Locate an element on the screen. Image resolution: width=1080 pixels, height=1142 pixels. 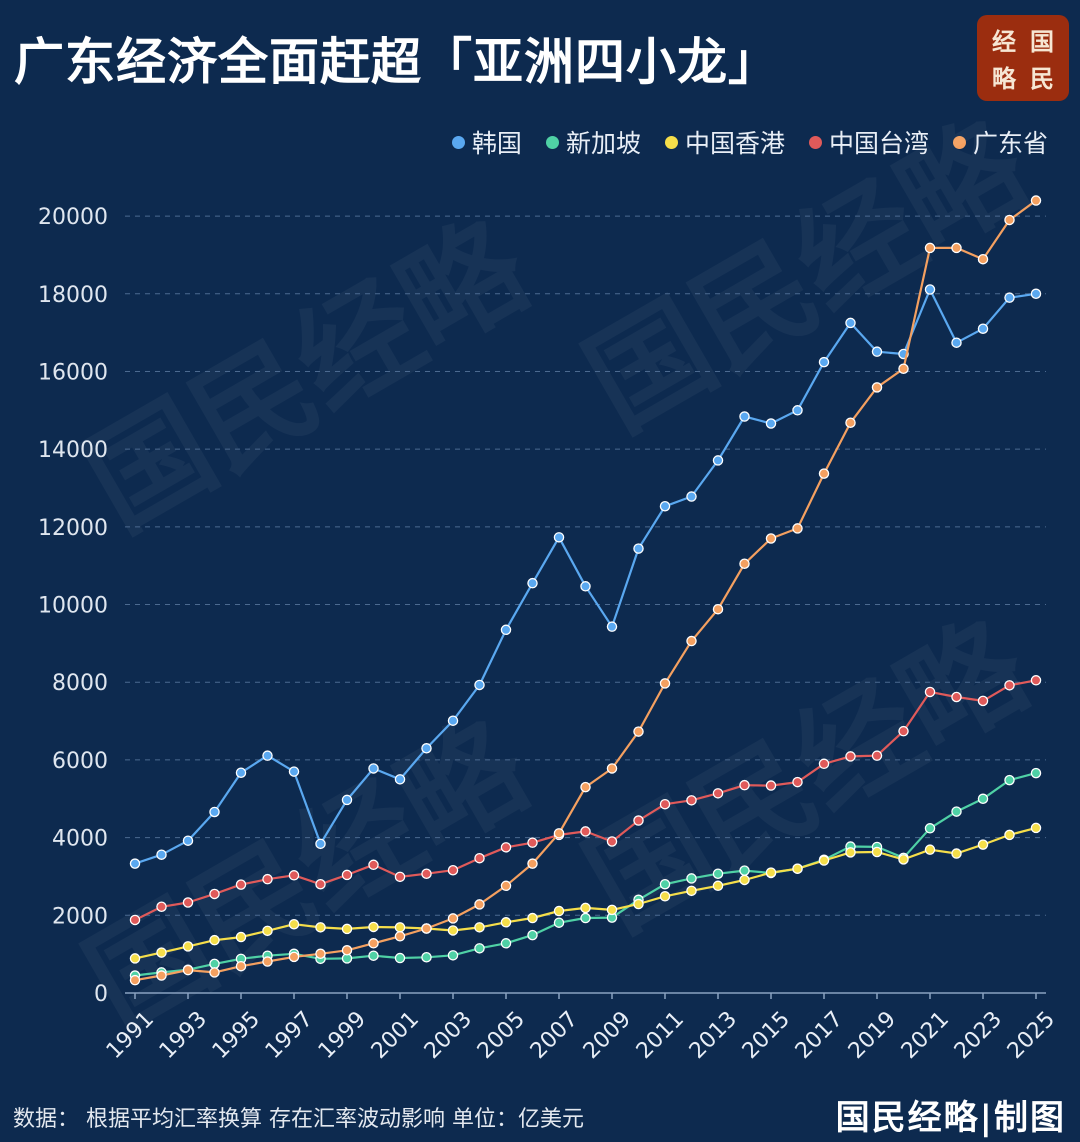
y-tick-label: 16000 is located at coordinates (73, 372).